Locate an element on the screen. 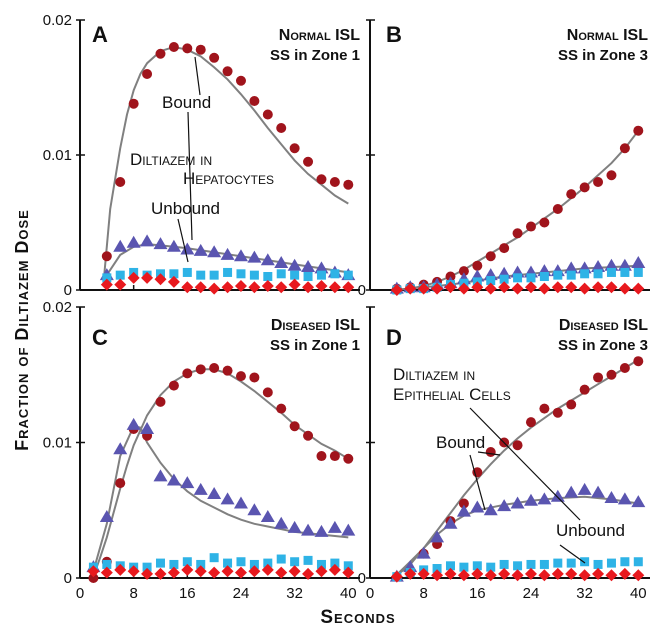 The image size is (654, 636). y-tick-label: 0 is located at coordinates (362, 290).